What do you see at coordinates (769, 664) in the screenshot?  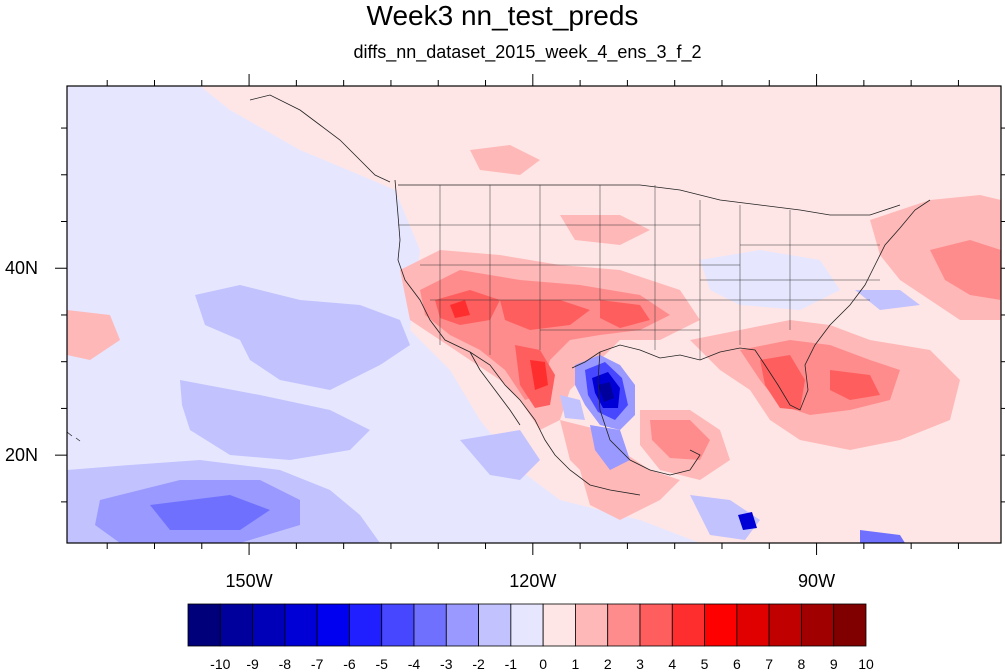 I see `colorbar-label: 7` at bounding box center [769, 664].